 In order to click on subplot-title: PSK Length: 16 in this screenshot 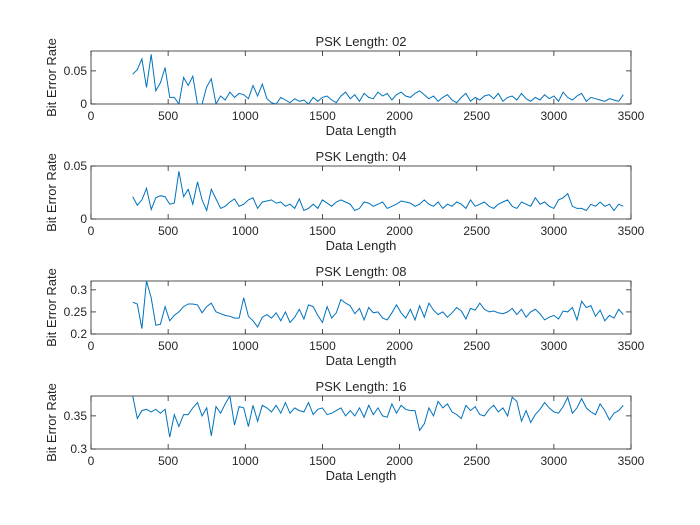, I will do `click(360, 386)`.